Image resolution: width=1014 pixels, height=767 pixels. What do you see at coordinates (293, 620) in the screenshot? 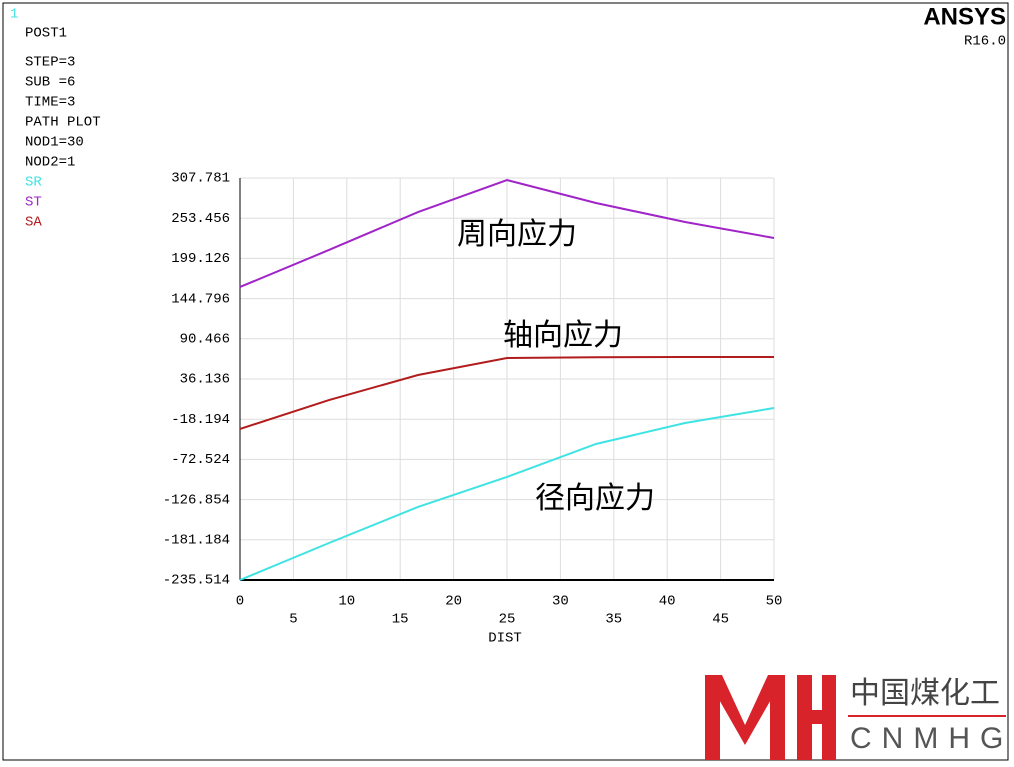
I see `x-tick-label: 5` at bounding box center [293, 620].